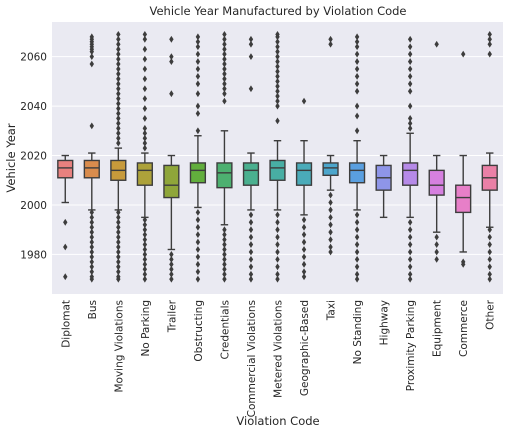 The width and height of the screenshot is (508, 433). I want to click on x-tick-label: Highway, so click(385, 322).